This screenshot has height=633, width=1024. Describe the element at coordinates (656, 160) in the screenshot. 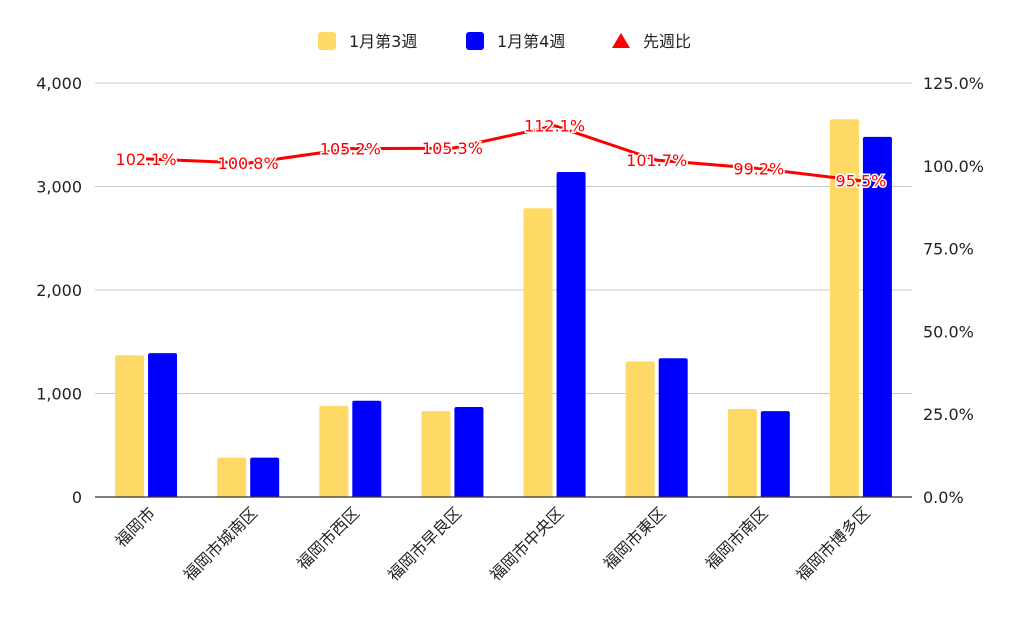

I see `data-label: 101.7%` at that location.